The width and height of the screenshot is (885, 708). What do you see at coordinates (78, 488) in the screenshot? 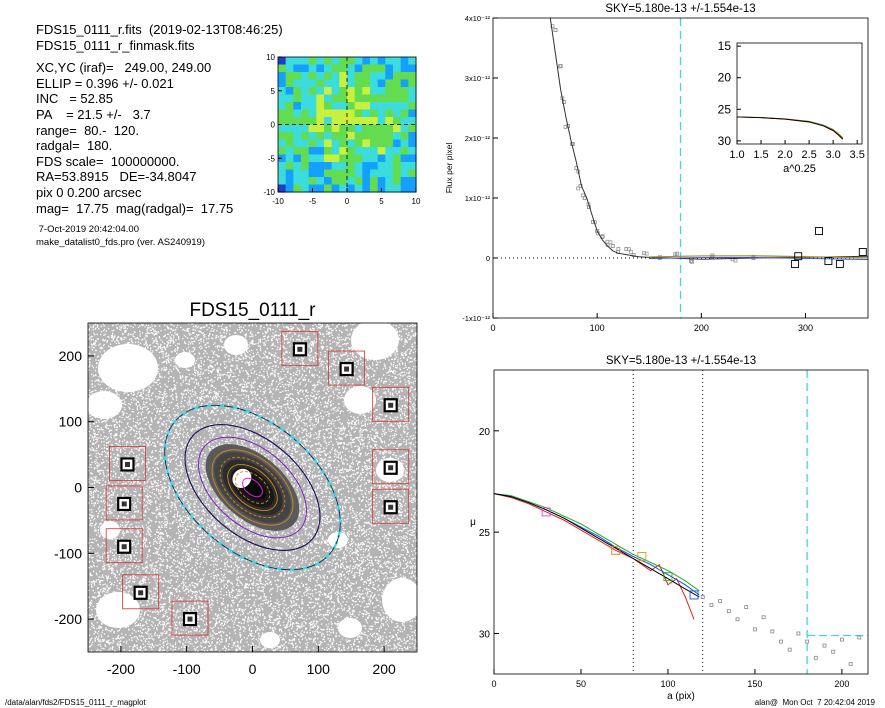
I see `galaxy-ytick-label: 0` at bounding box center [78, 488].